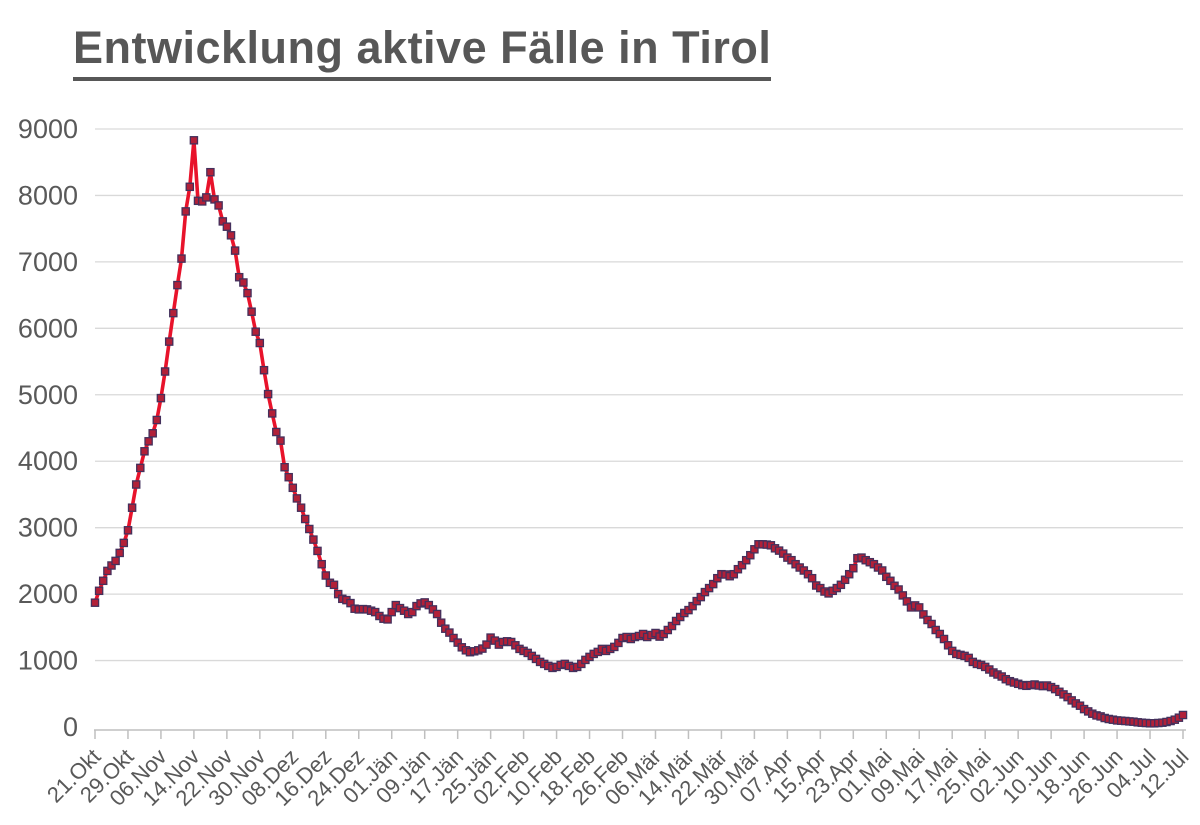  What do you see at coordinates (48, 461) in the screenshot?
I see `y-tick-label: 4000` at bounding box center [48, 461].